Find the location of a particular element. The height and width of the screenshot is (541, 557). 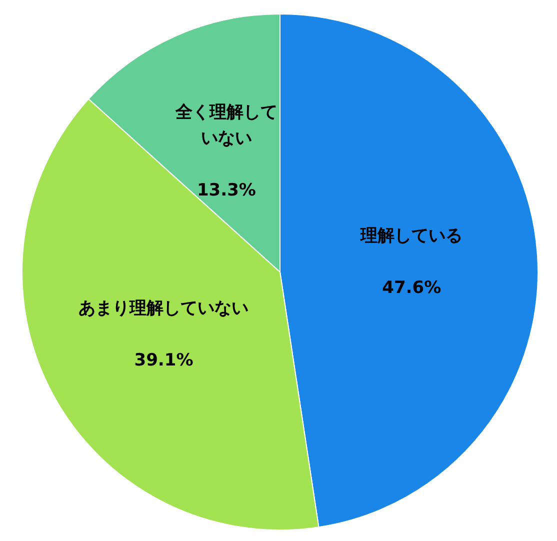

data-label: 13.3% is located at coordinates (226, 190).